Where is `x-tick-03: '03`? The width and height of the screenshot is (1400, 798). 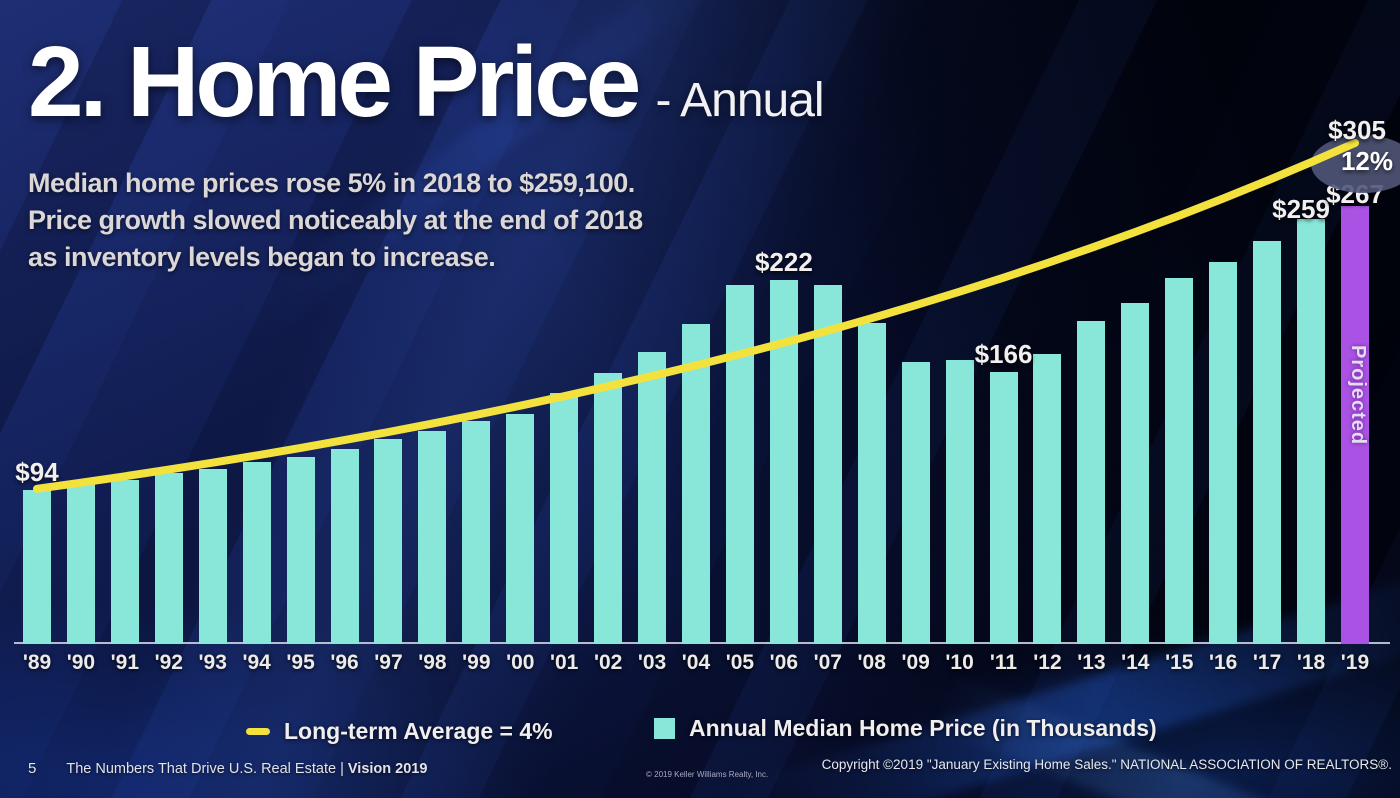 x-tick-03: '03 is located at coordinates (652, 662).